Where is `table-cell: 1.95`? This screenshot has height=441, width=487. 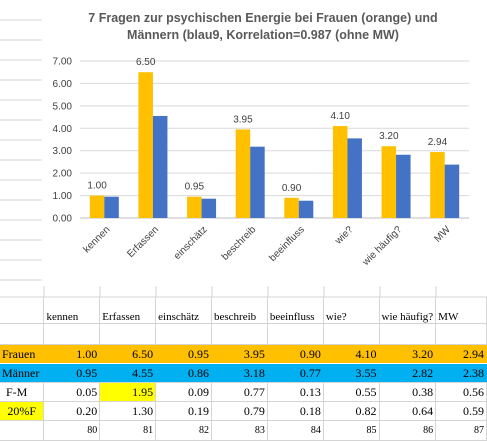
table-cell: 1.95 is located at coordinates (128, 392).